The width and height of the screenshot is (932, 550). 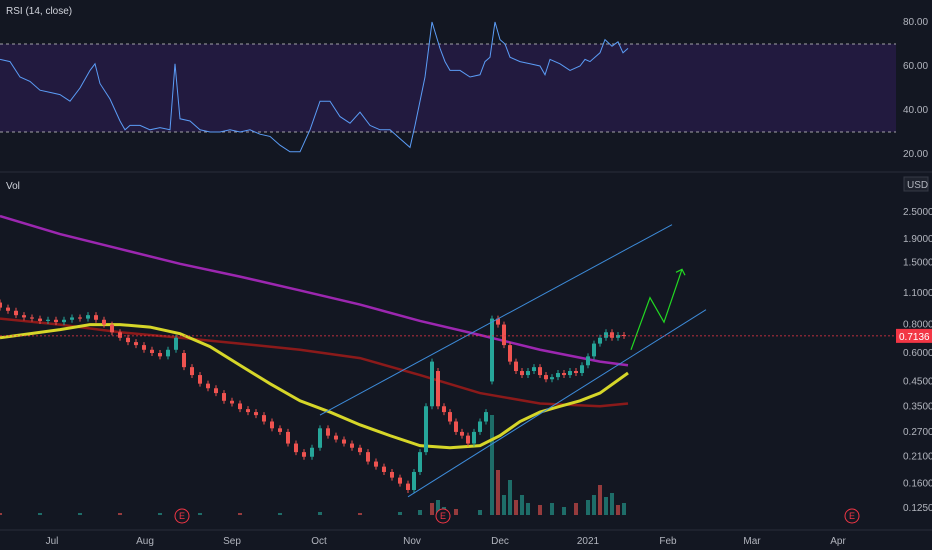 I want to click on x-axis-tick-label: Apr, so click(x=838, y=541).